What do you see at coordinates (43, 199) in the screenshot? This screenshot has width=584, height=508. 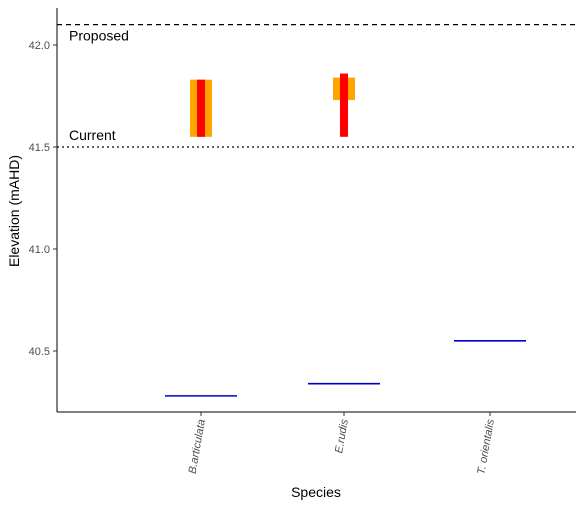 I see `y-ticks: 40.5 41.0 41.5 42.0` at bounding box center [43, 199].